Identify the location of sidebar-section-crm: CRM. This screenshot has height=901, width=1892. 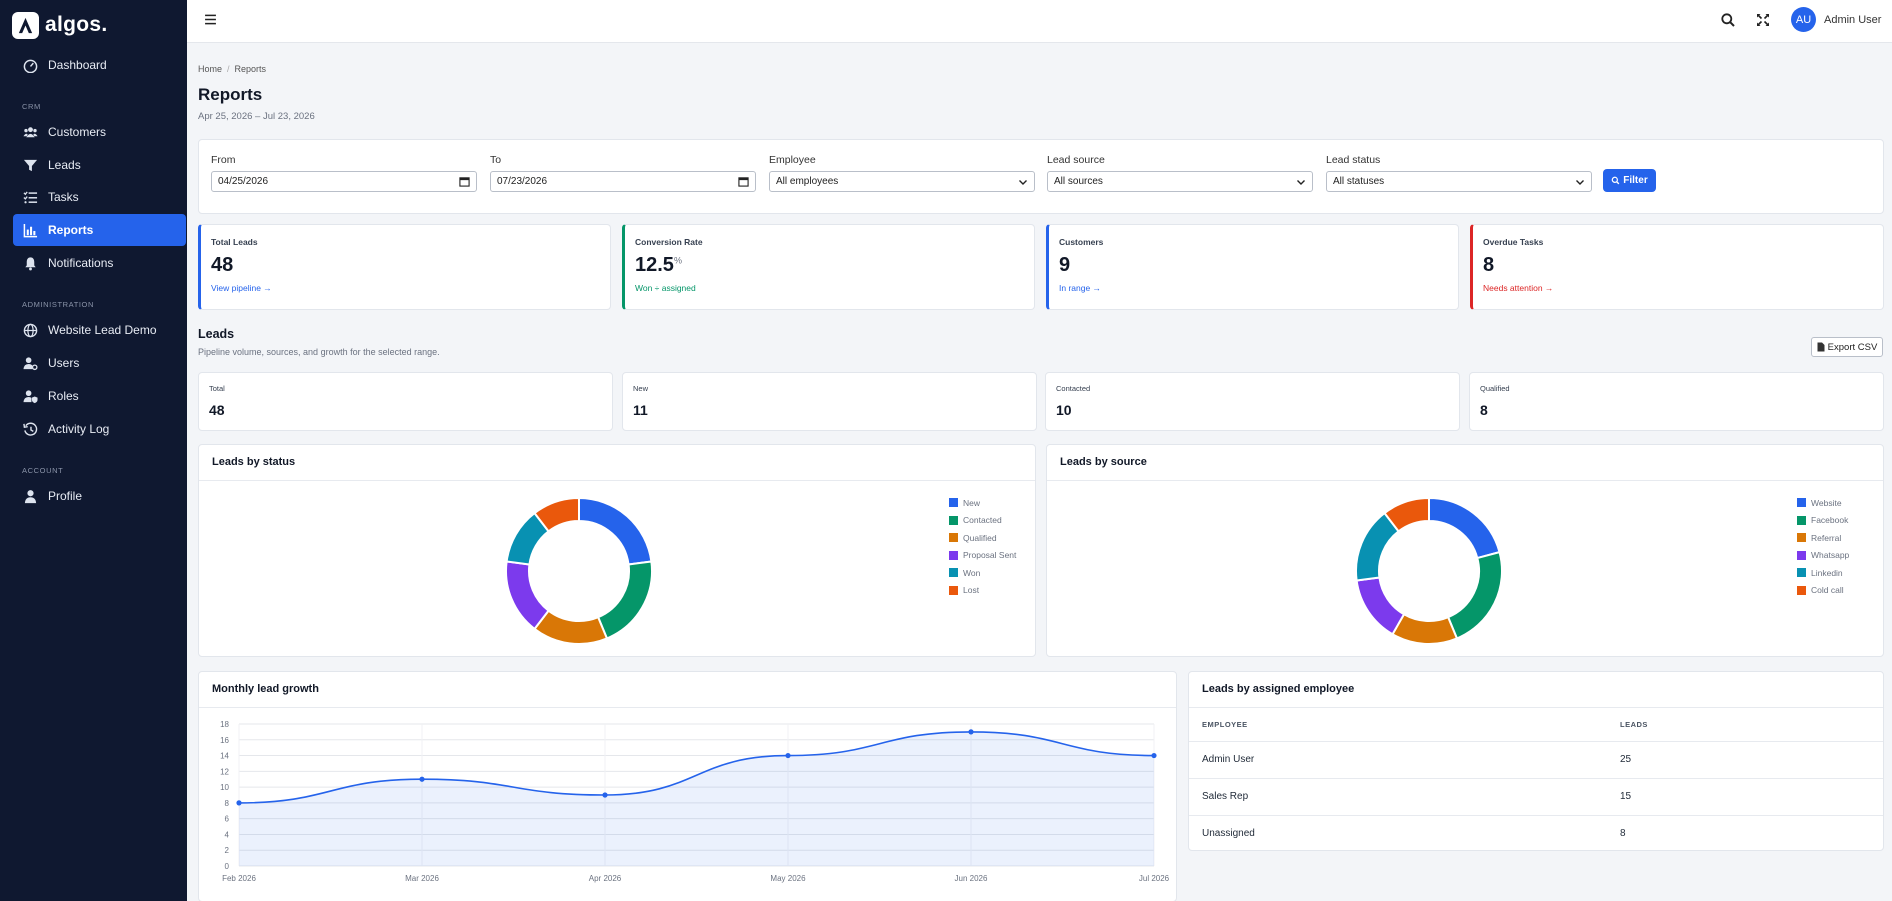
(31, 106).